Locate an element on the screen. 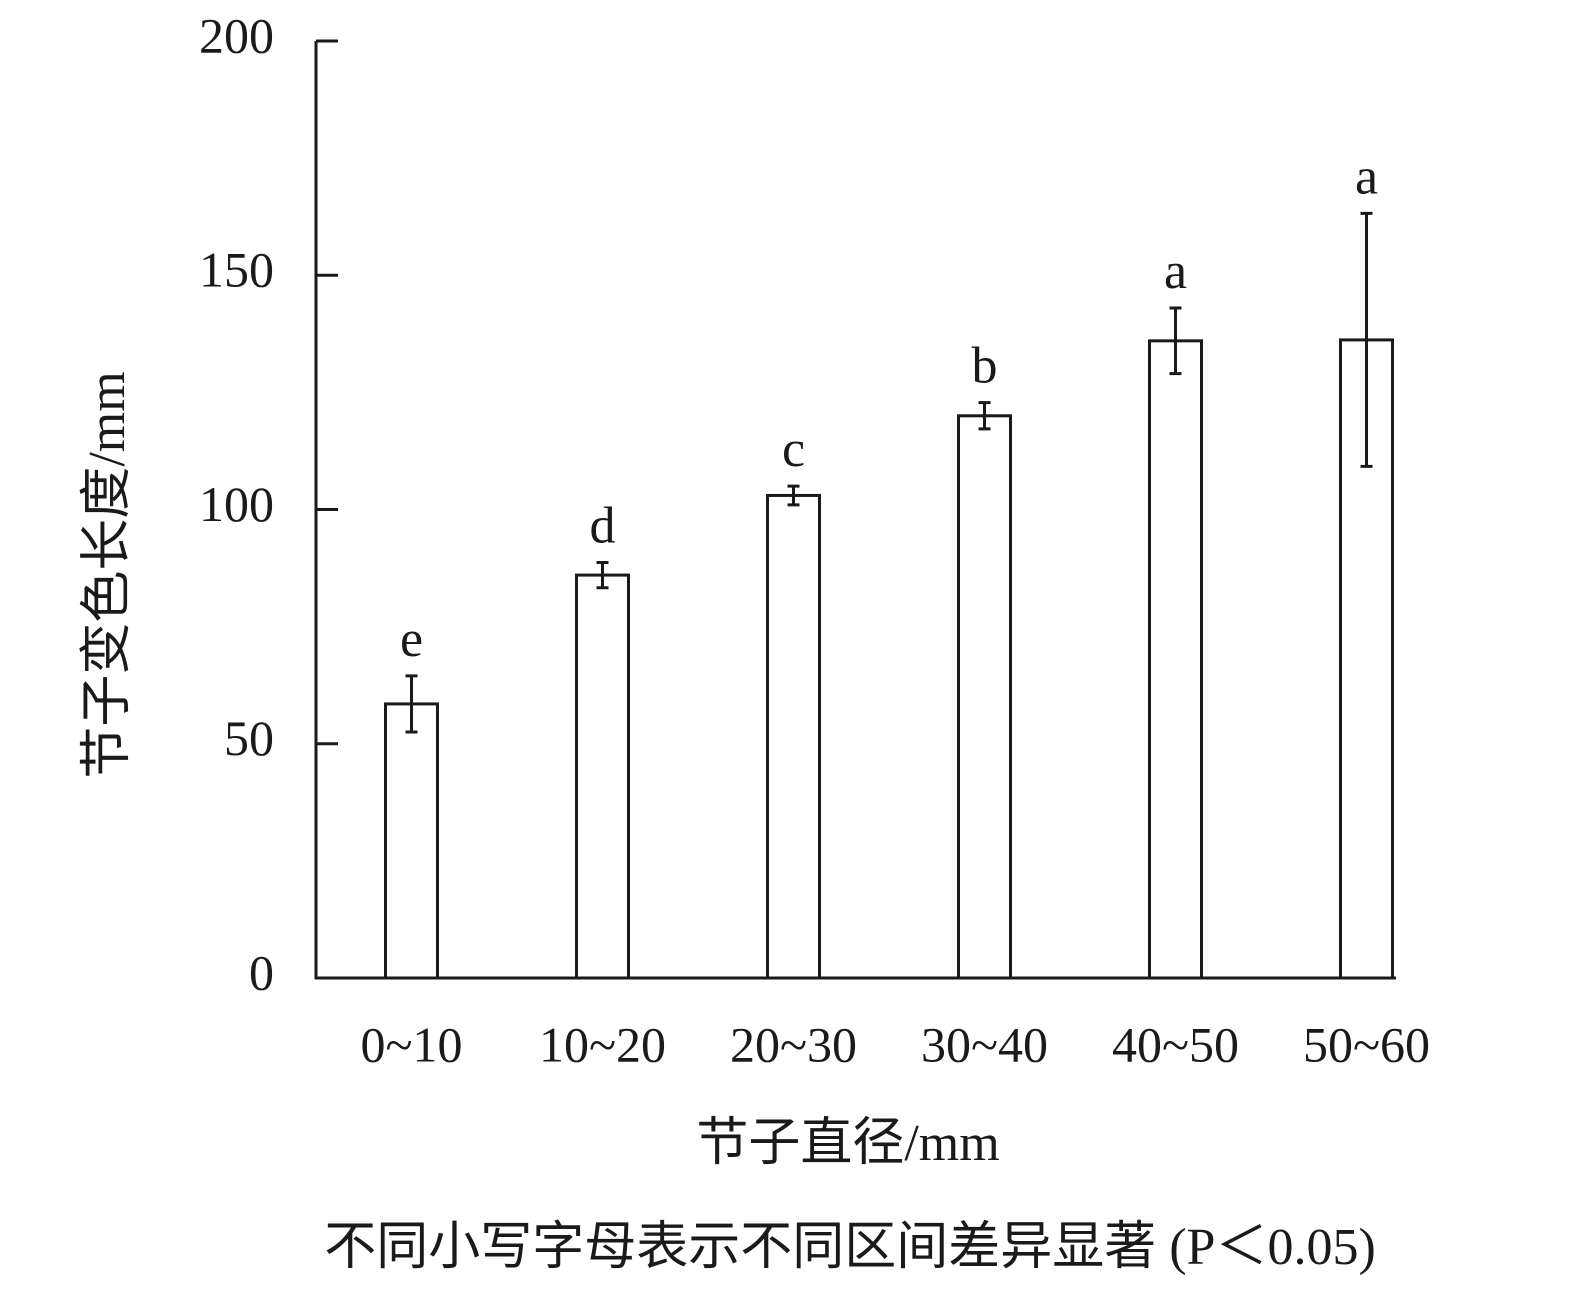 This screenshot has width=1575, height=1305. x-tick-label: 40~50 is located at coordinates (1175, 1044).